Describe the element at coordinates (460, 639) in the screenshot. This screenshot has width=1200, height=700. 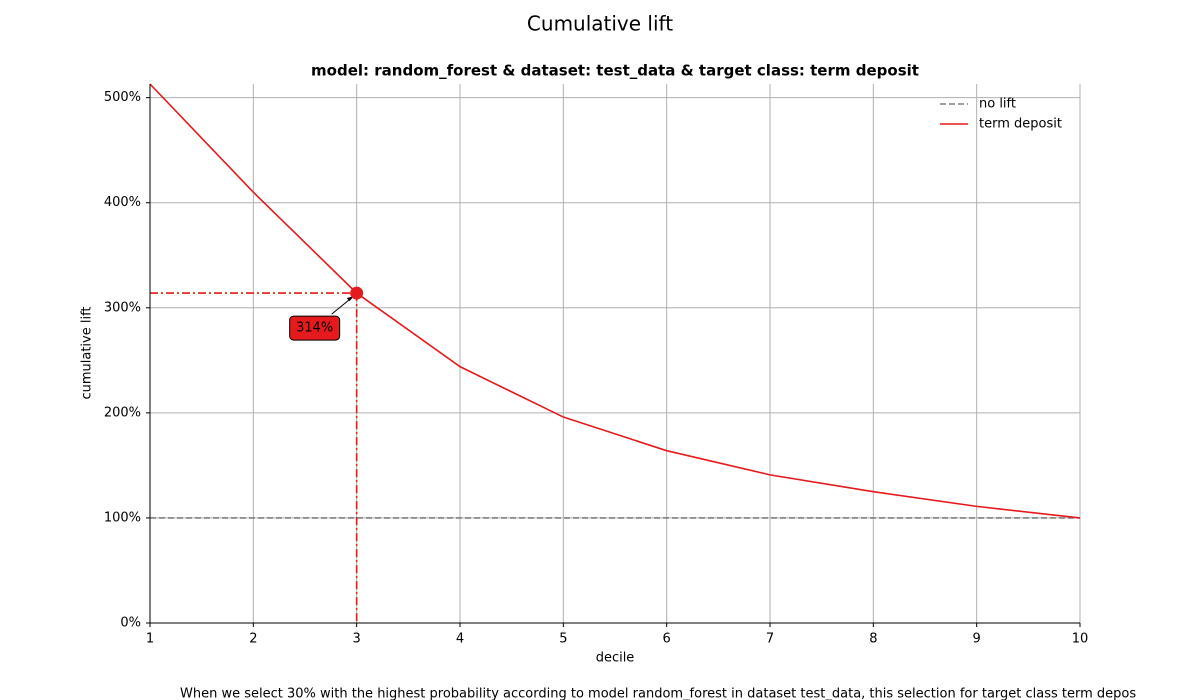
I see `x-tick-label: 4` at that location.